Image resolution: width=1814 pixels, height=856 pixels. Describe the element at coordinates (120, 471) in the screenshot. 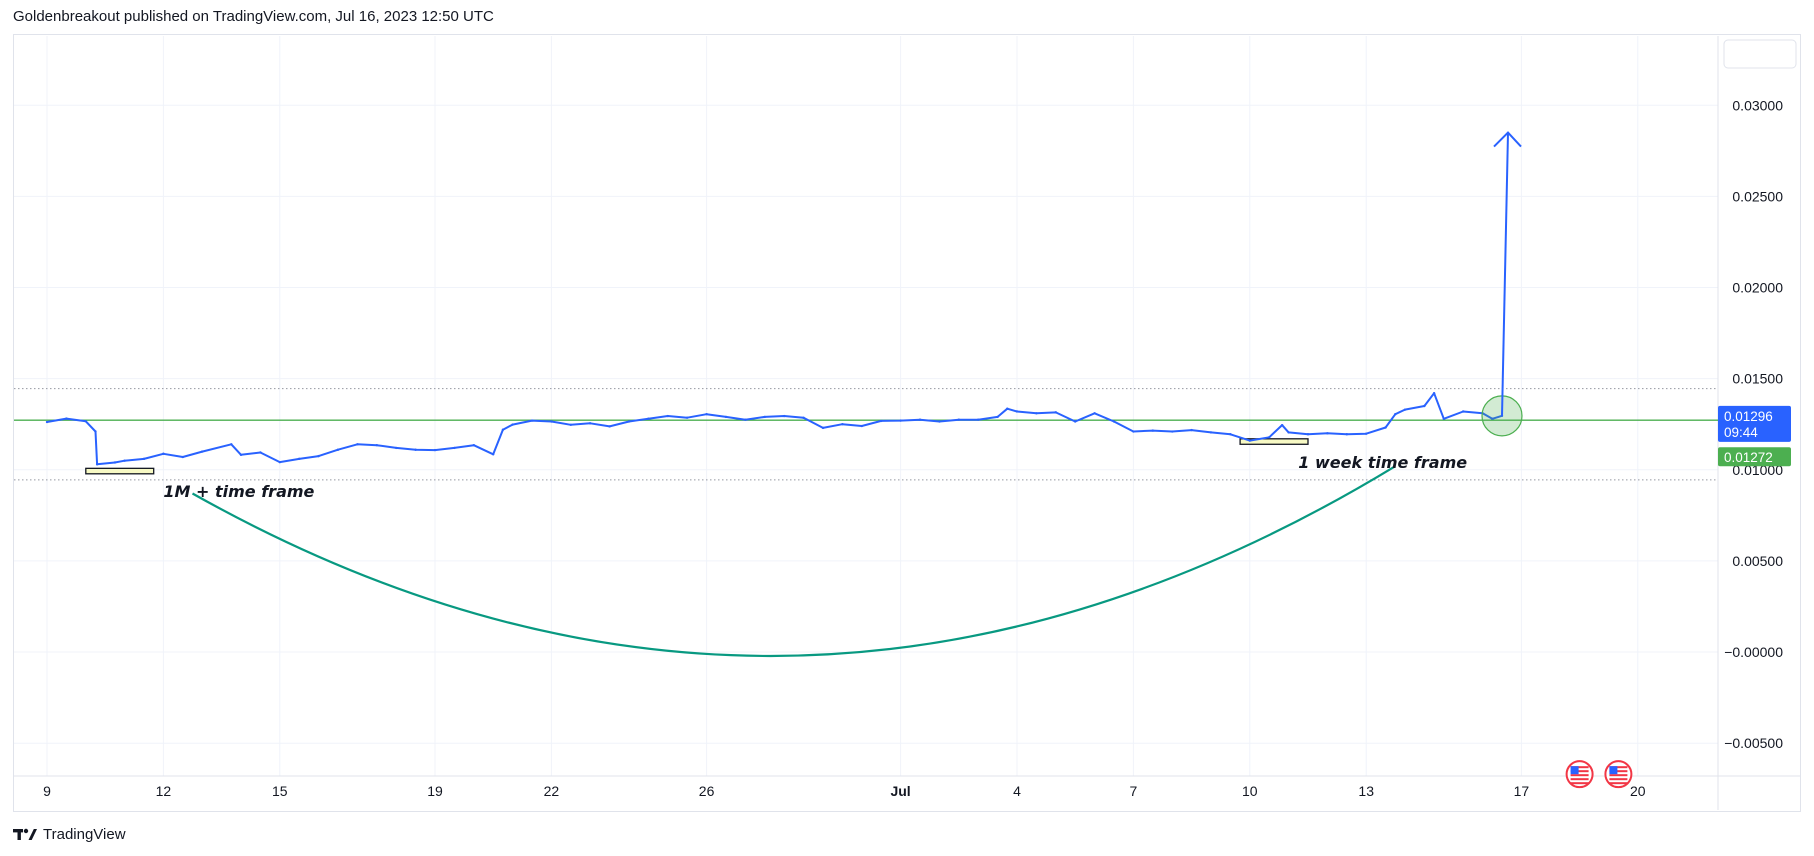

I see `box-1m` at that location.